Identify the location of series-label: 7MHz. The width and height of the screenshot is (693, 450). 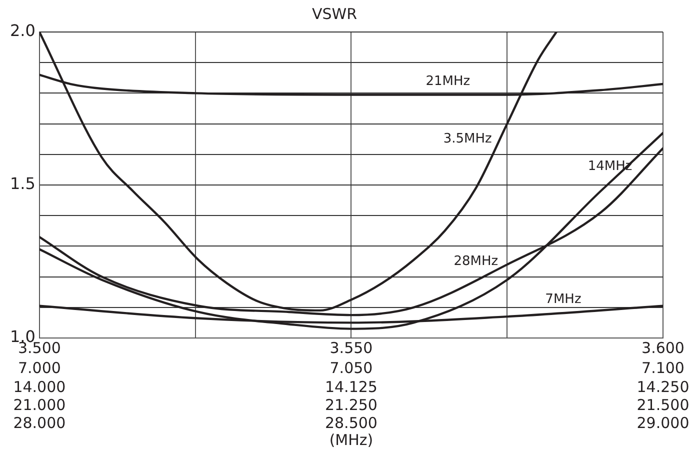
(563, 300).